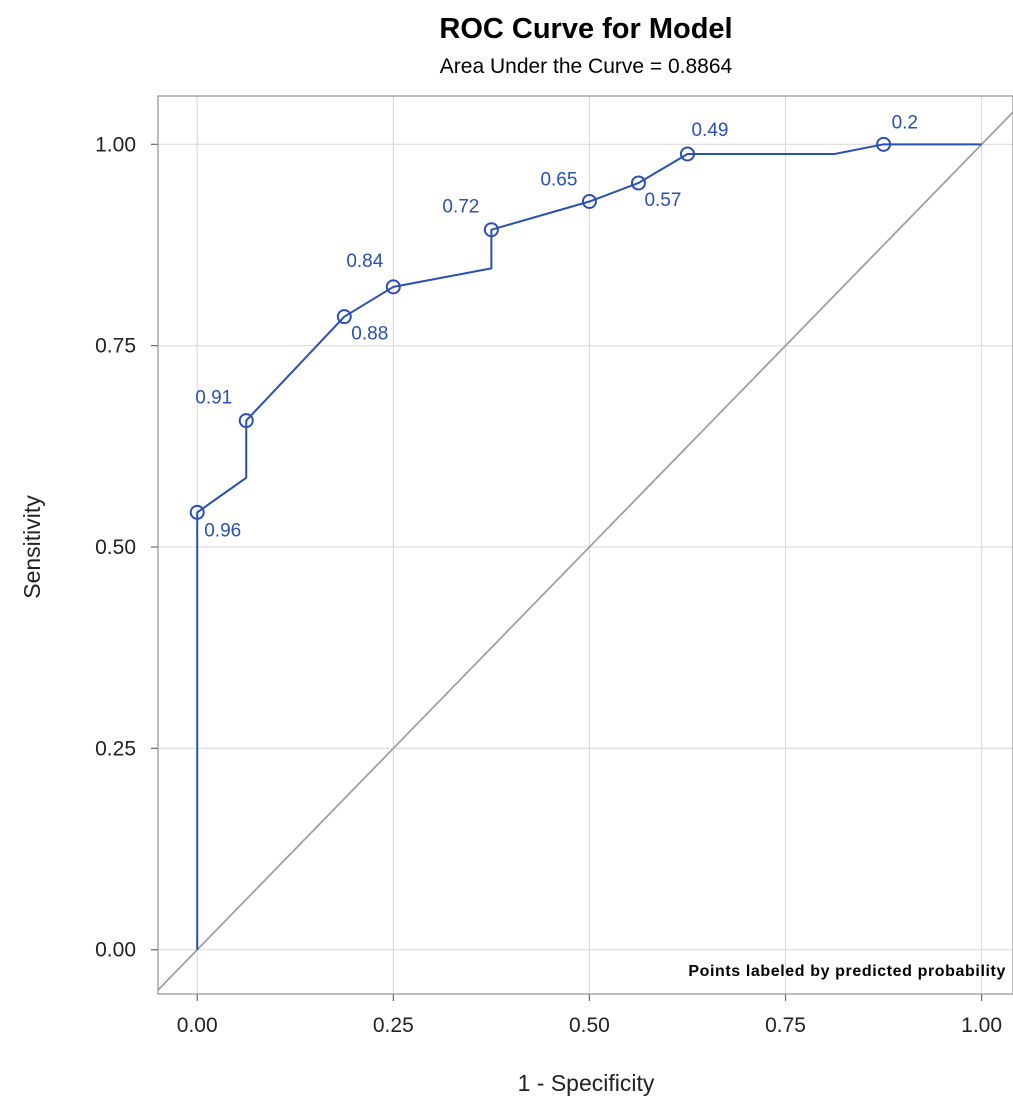 Image resolution: width=1013 pixels, height=1104 pixels. Describe the element at coordinates (369, 334) in the screenshot. I see `roc-point-label: 0.88` at that location.